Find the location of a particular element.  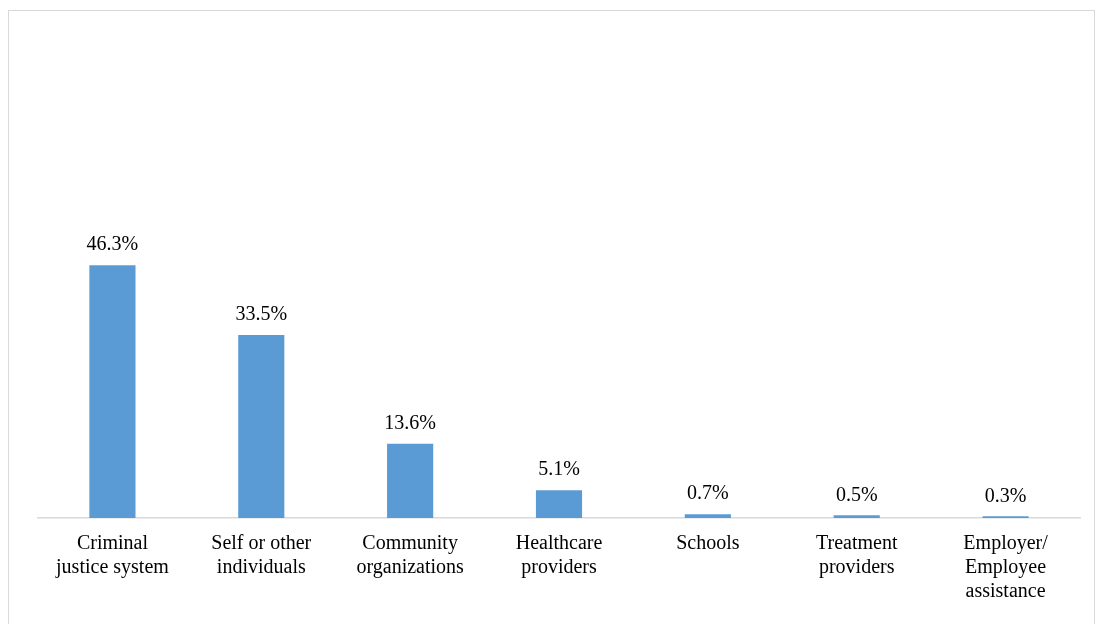

data-label: 33.5% is located at coordinates (261, 313).